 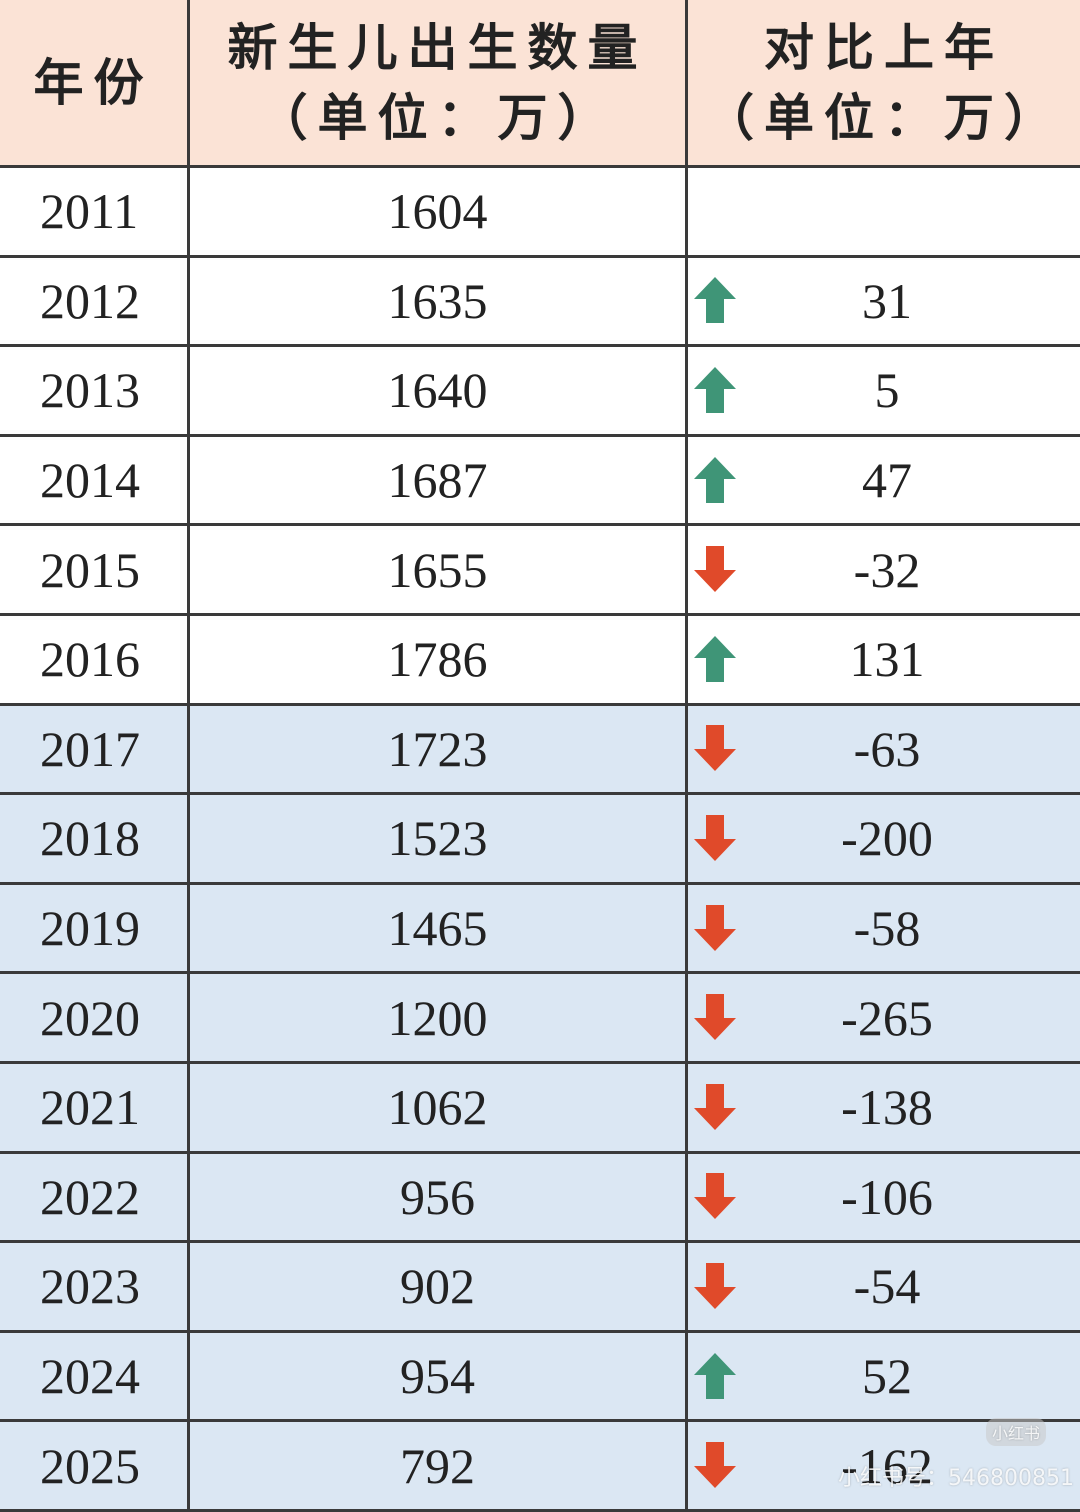 I want to click on header-line: 对比上年, so click(x=884, y=47).